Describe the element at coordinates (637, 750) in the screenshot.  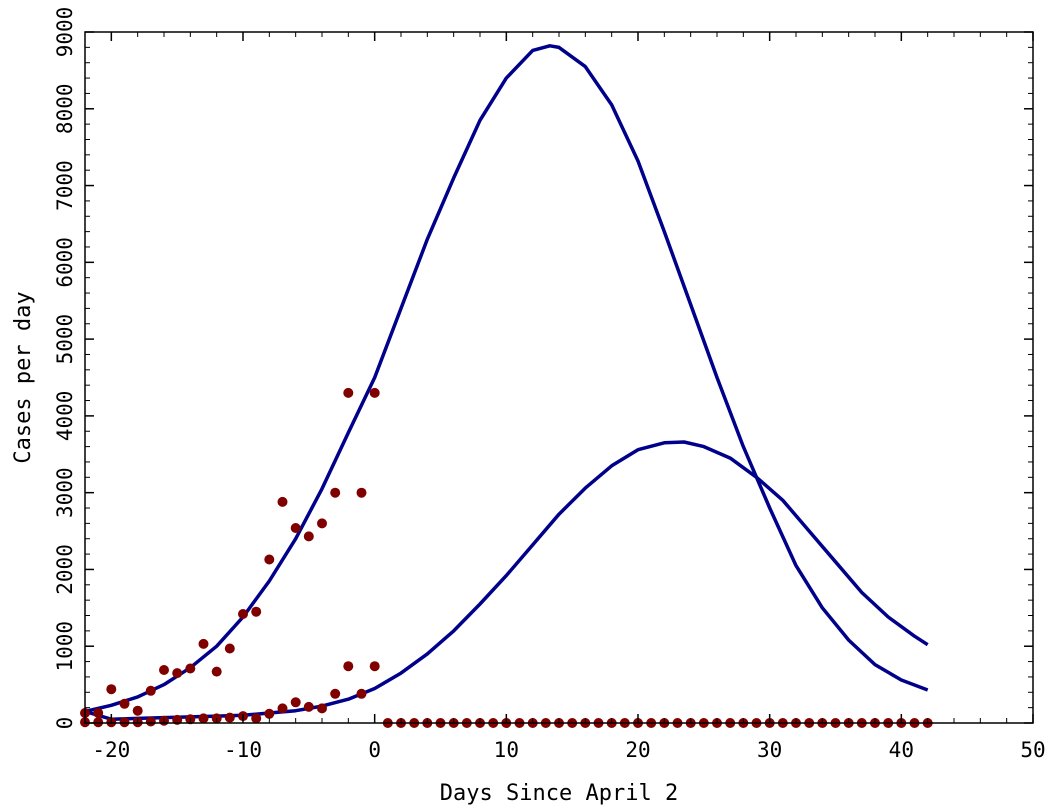
I see `x-tick-label: 20` at that location.